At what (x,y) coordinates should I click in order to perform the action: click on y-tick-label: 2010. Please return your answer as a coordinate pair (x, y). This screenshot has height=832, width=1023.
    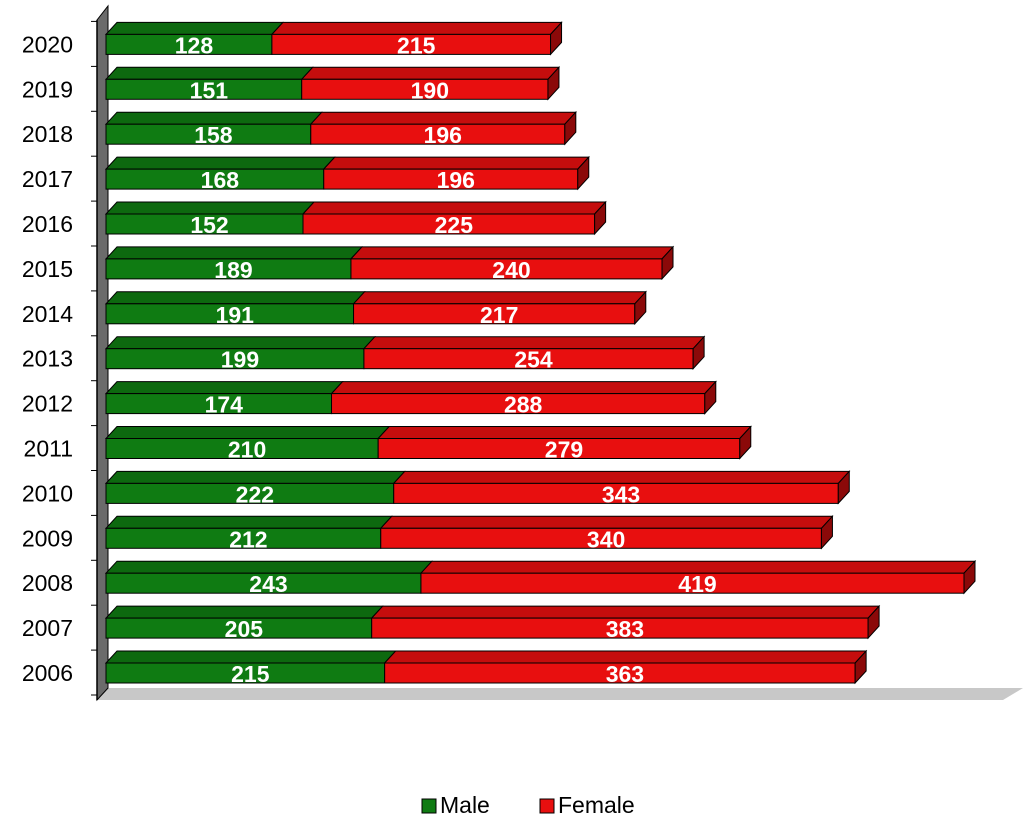
    Looking at the image, I should click on (47, 493).